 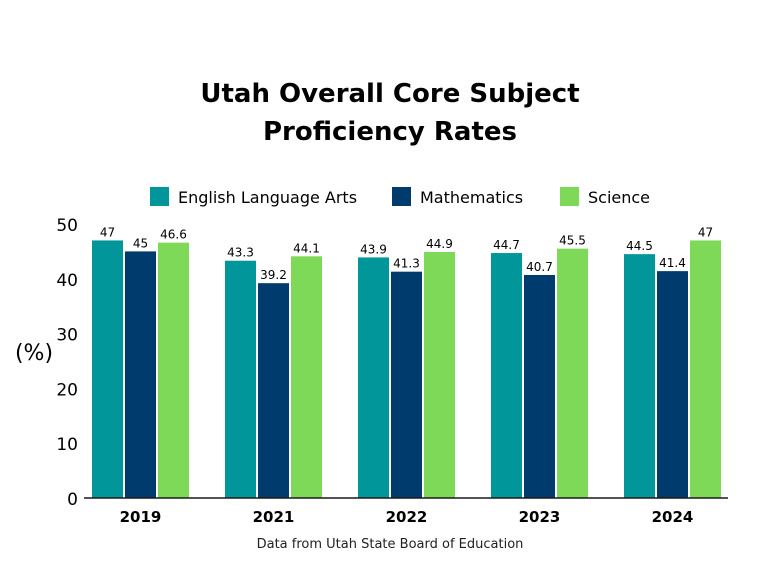 What do you see at coordinates (273, 275) in the screenshot?
I see `data-label: 39.2` at bounding box center [273, 275].